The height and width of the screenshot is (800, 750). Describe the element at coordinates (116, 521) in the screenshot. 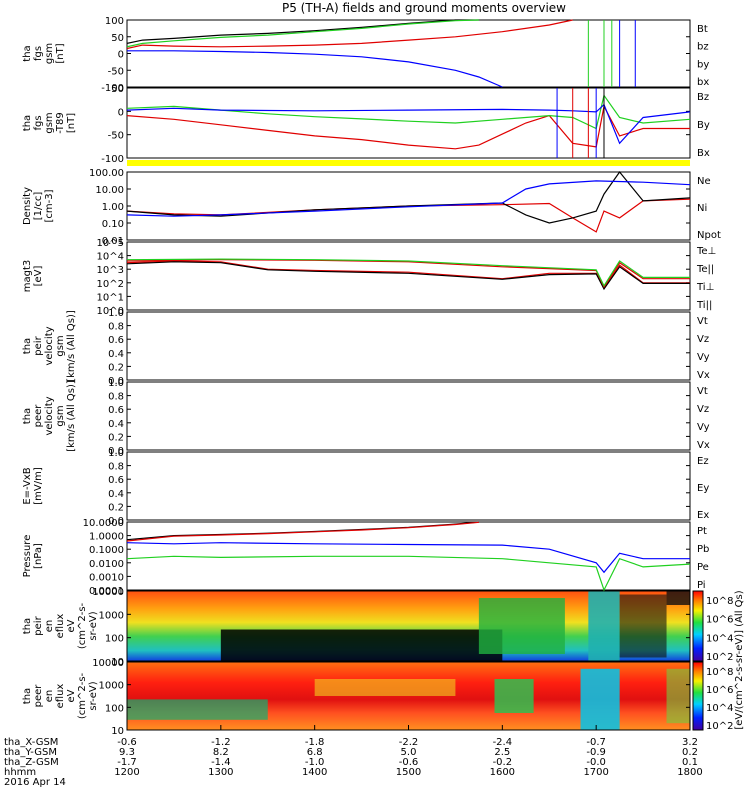

I see `y-tick-label: 0.0` at that location.